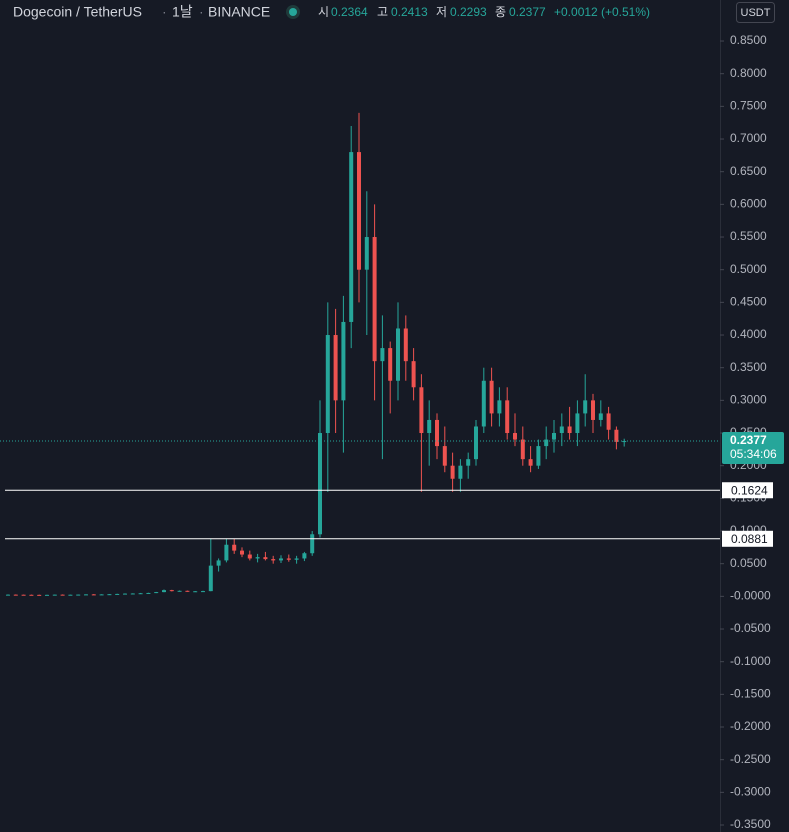 The height and width of the screenshot is (832, 789). I want to click on close-value: 0.2377, so click(527, 12).